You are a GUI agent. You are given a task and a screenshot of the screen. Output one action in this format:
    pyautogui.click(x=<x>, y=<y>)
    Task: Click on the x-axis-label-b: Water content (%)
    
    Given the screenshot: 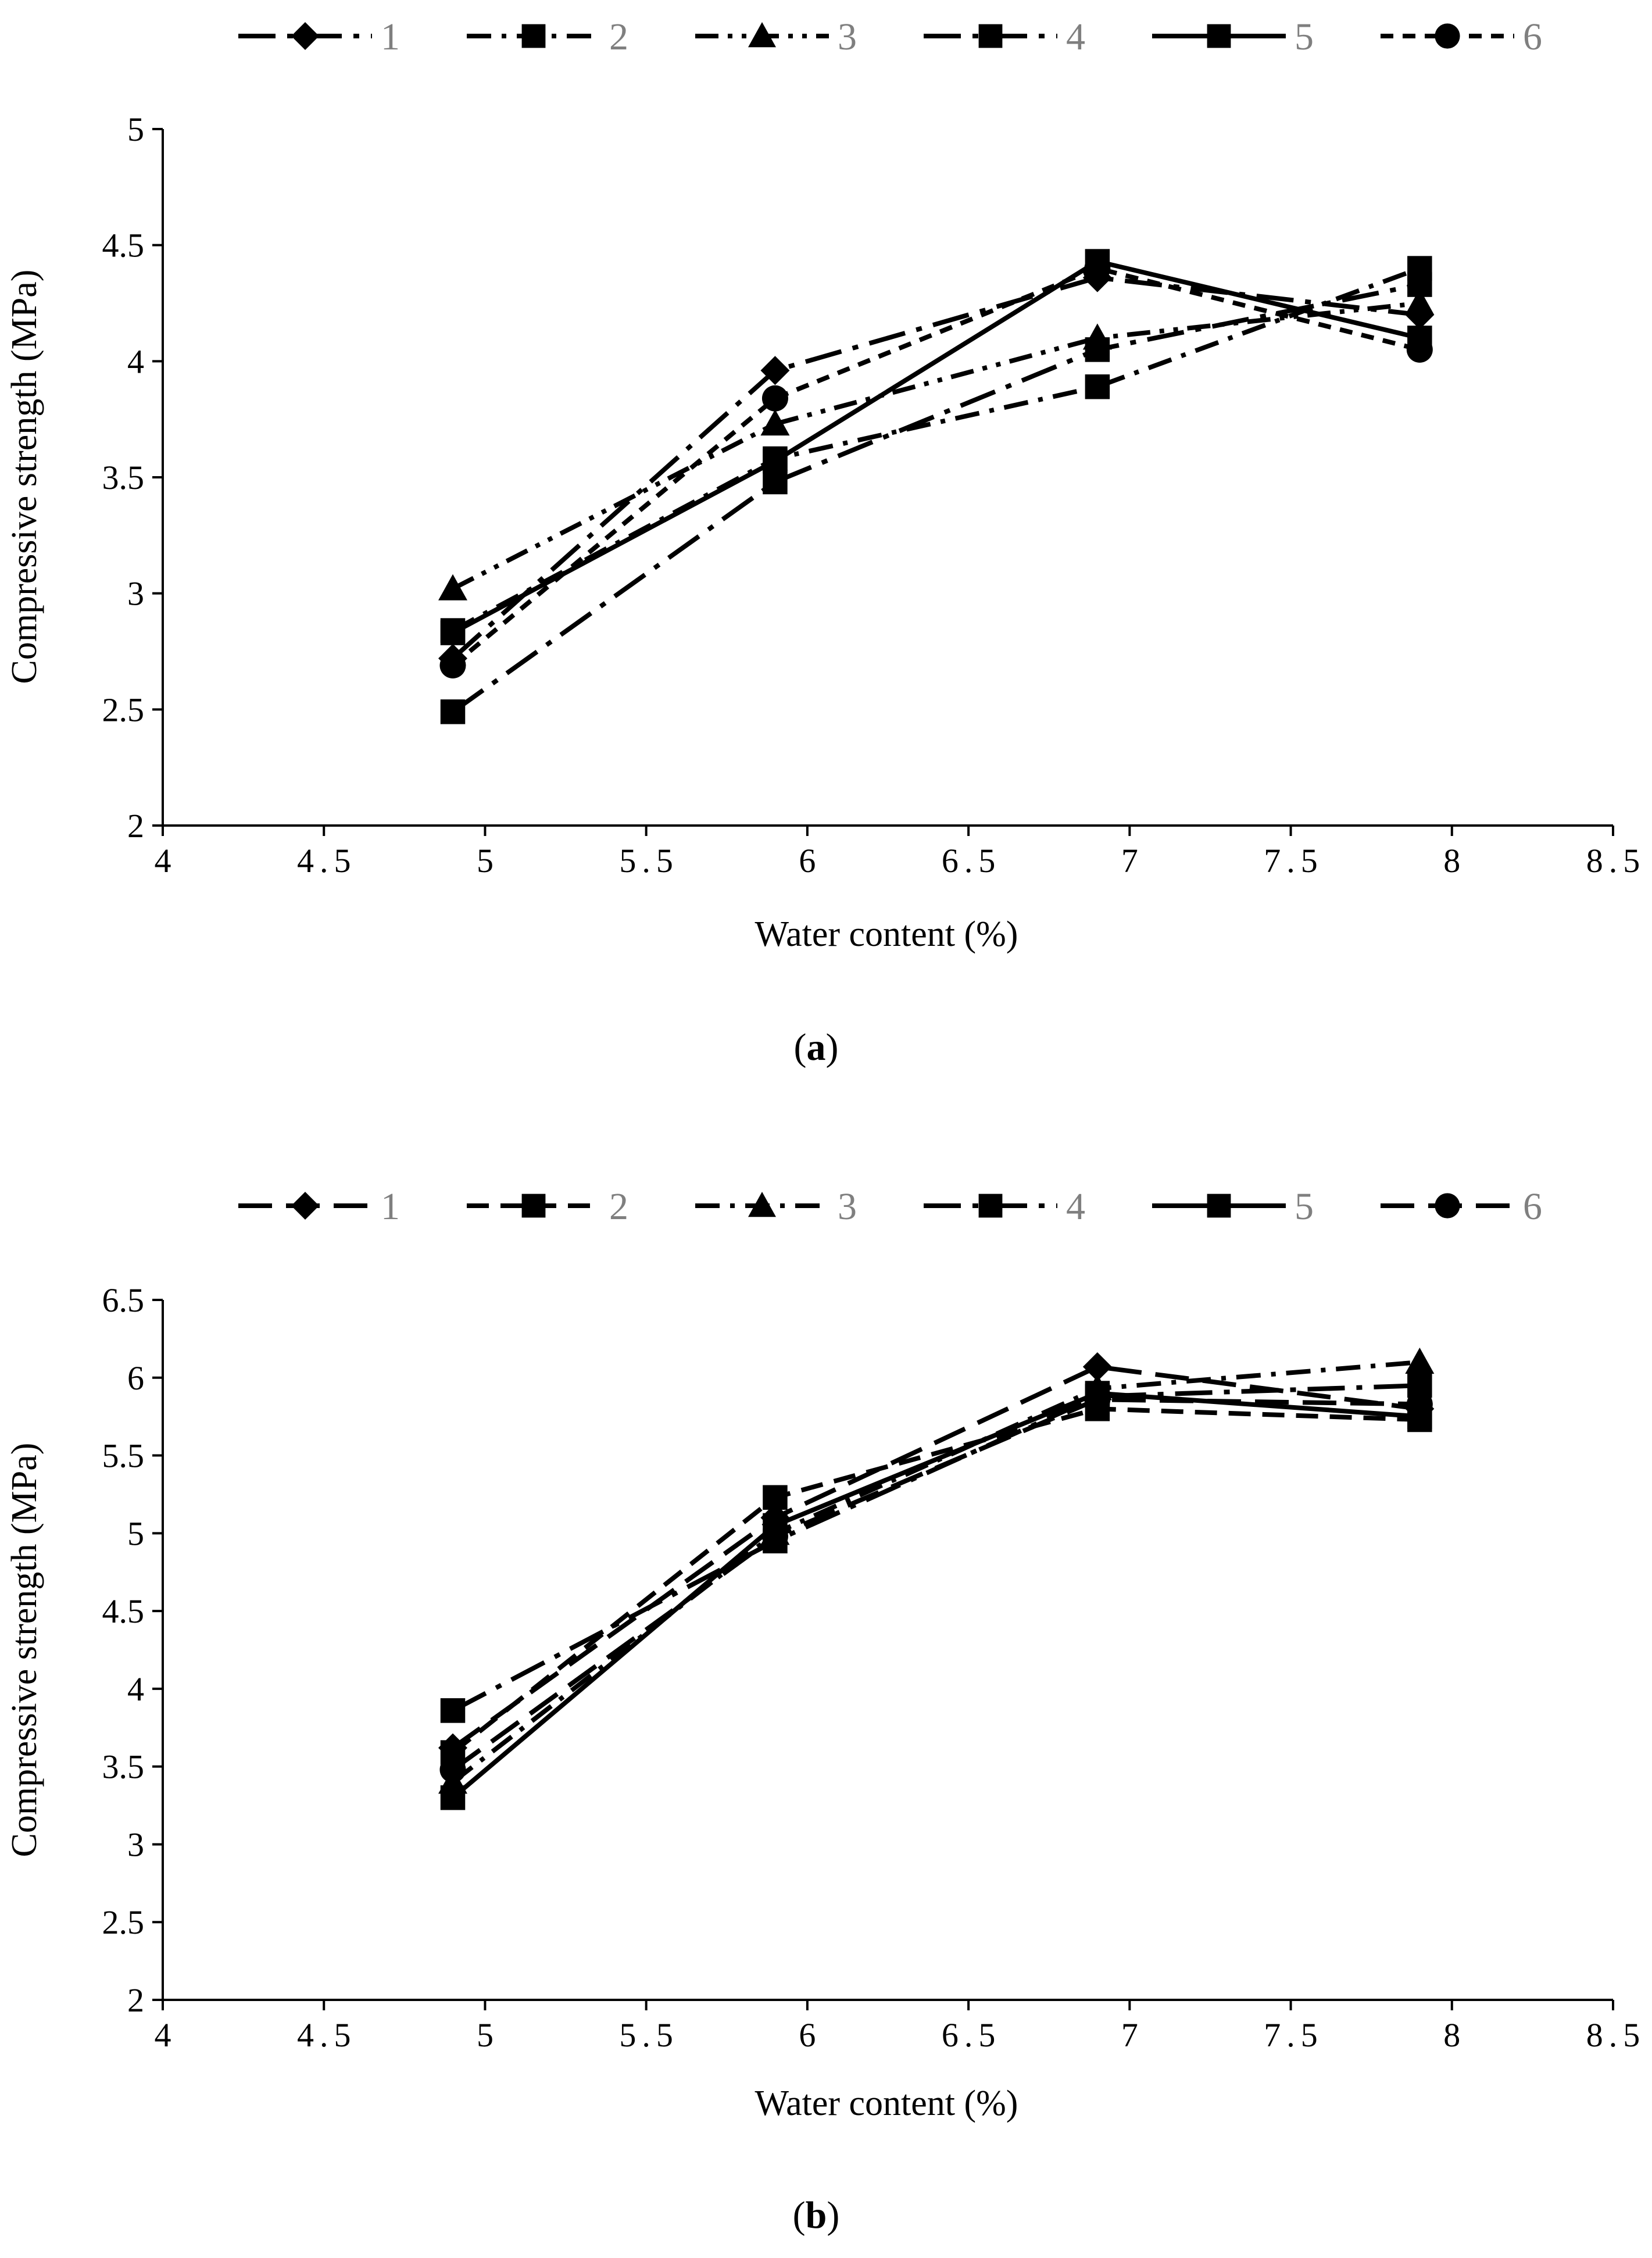 What is the action you would take?
    pyautogui.click(x=886, y=2103)
    